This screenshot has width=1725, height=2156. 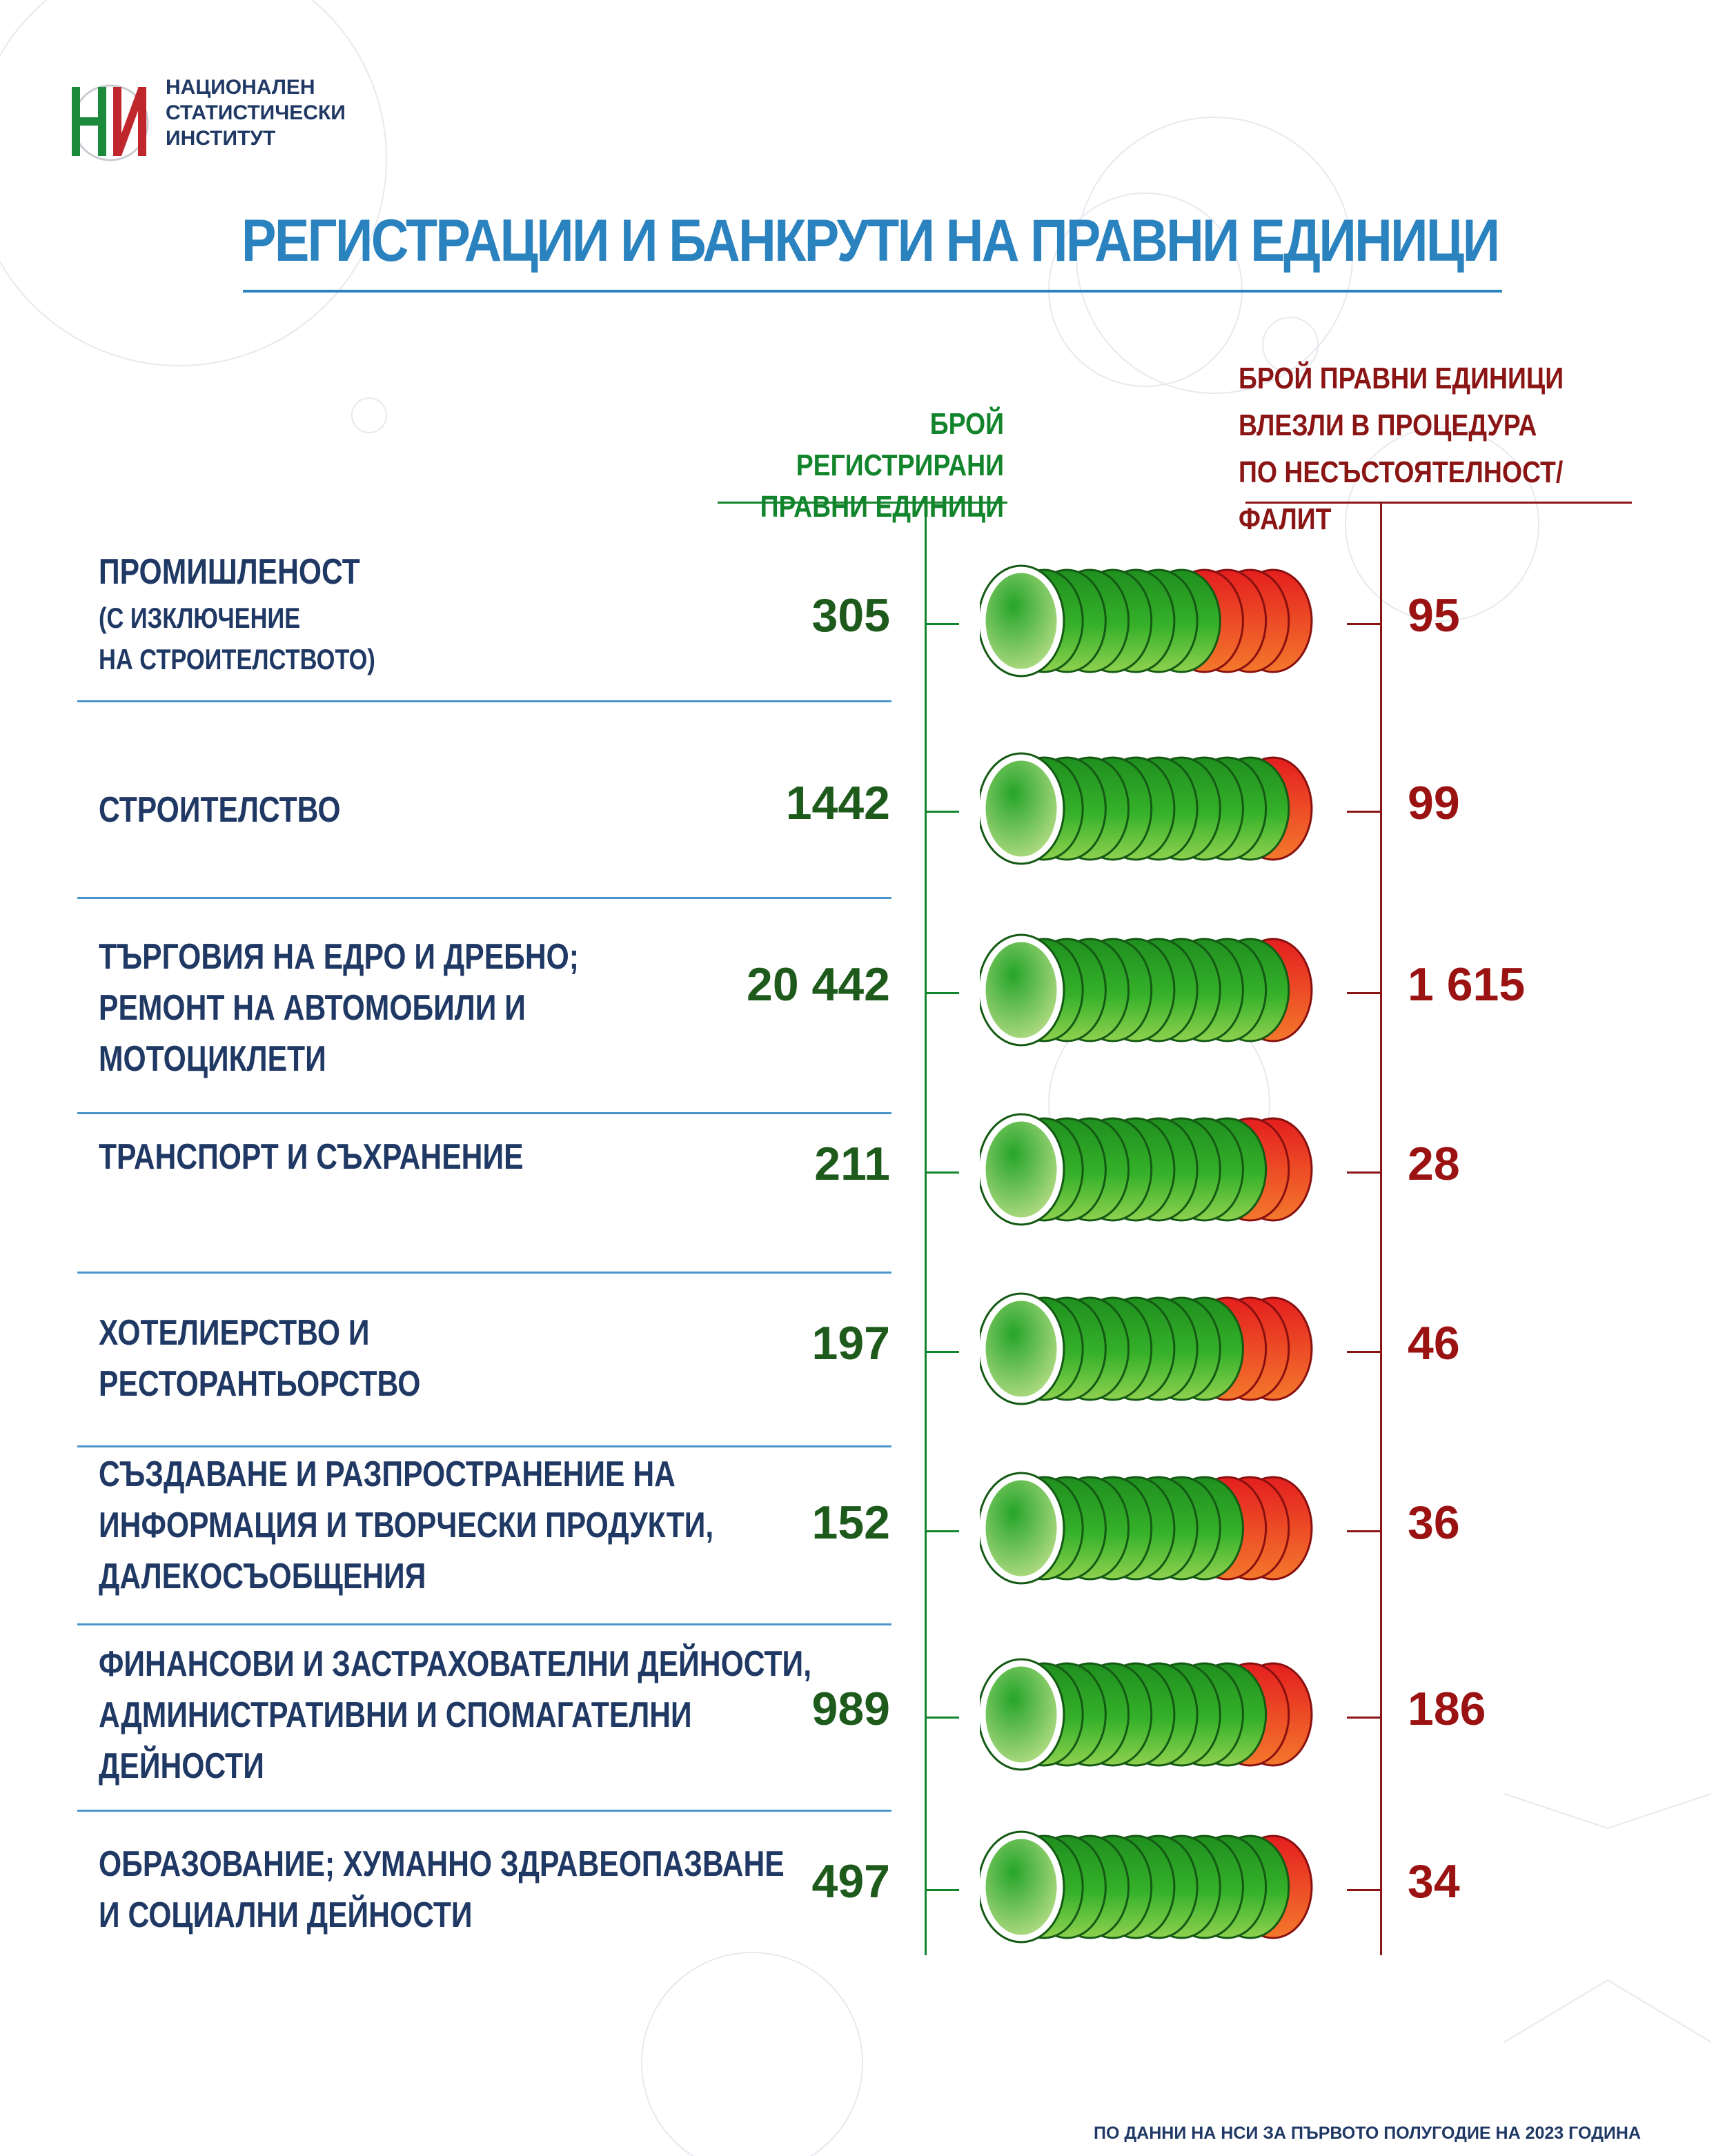 What do you see at coordinates (1467, 984) in the screenshot?
I see `bankrupt-value: 1 615` at bounding box center [1467, 984].